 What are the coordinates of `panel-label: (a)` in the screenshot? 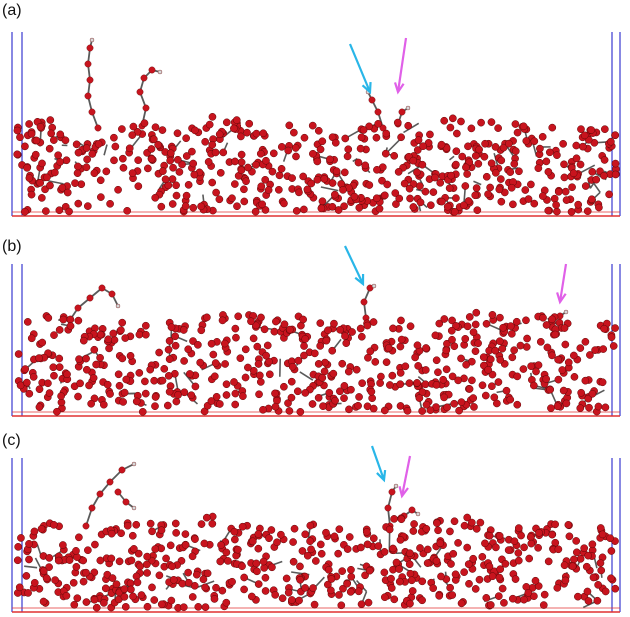 It's located at (12, 10).